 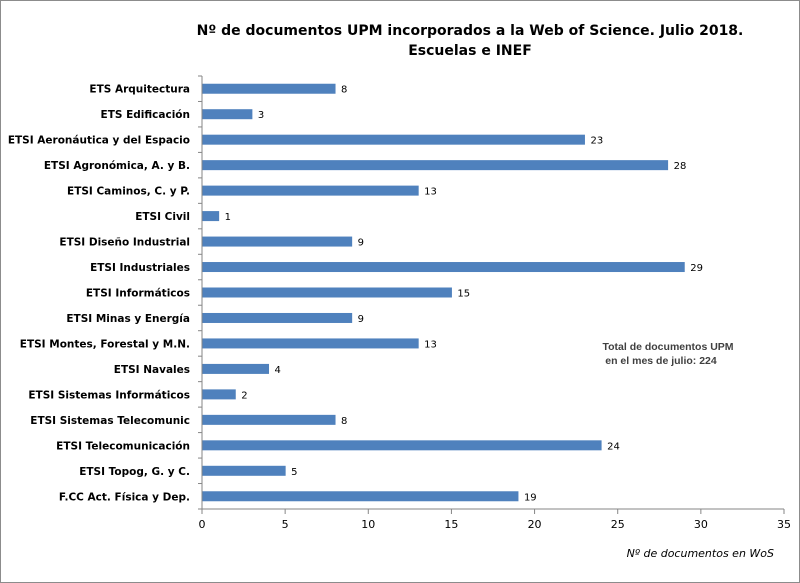 I want to click on category-label: ETSI Caminos, C. y P., so click(x=128, y=192).